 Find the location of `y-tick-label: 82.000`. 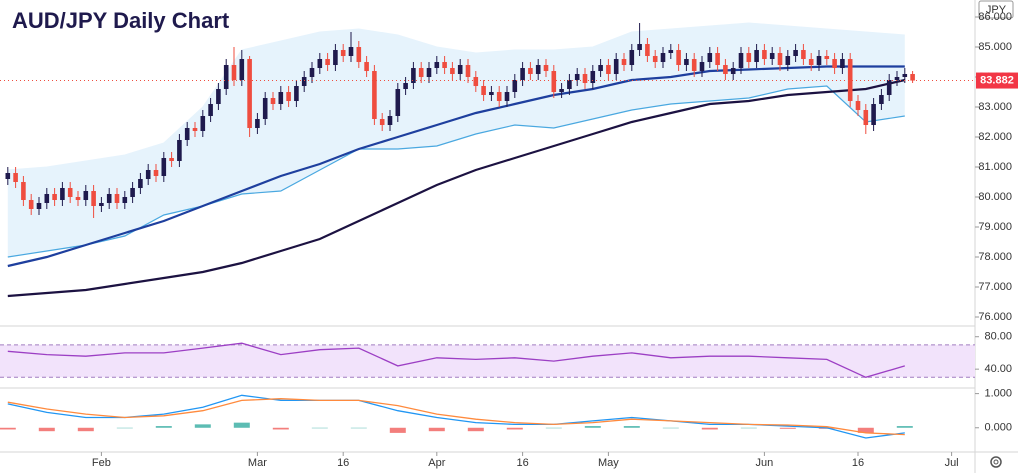

y-tick-label: 82.000 is located at coordinates (995, 137).